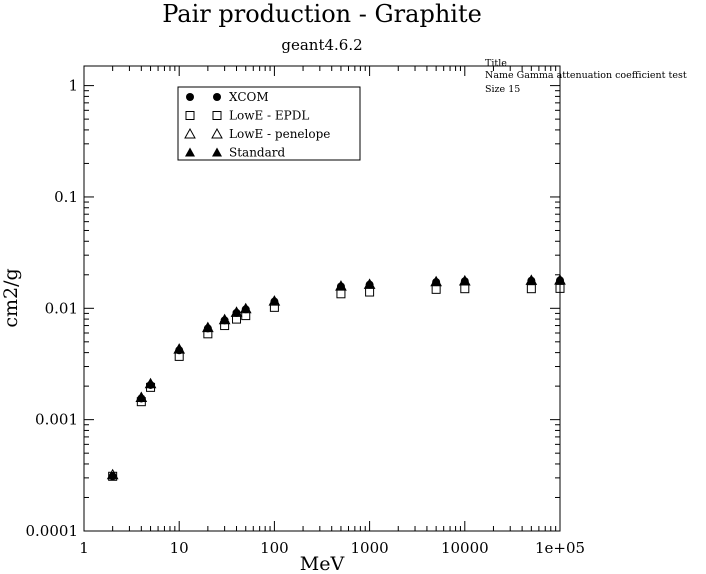 The image size is (706, 574). What do you see at coordinates (274, 548) in the screenshot?
I see `x-tick-label: 100` at bounding box center [274, 548].